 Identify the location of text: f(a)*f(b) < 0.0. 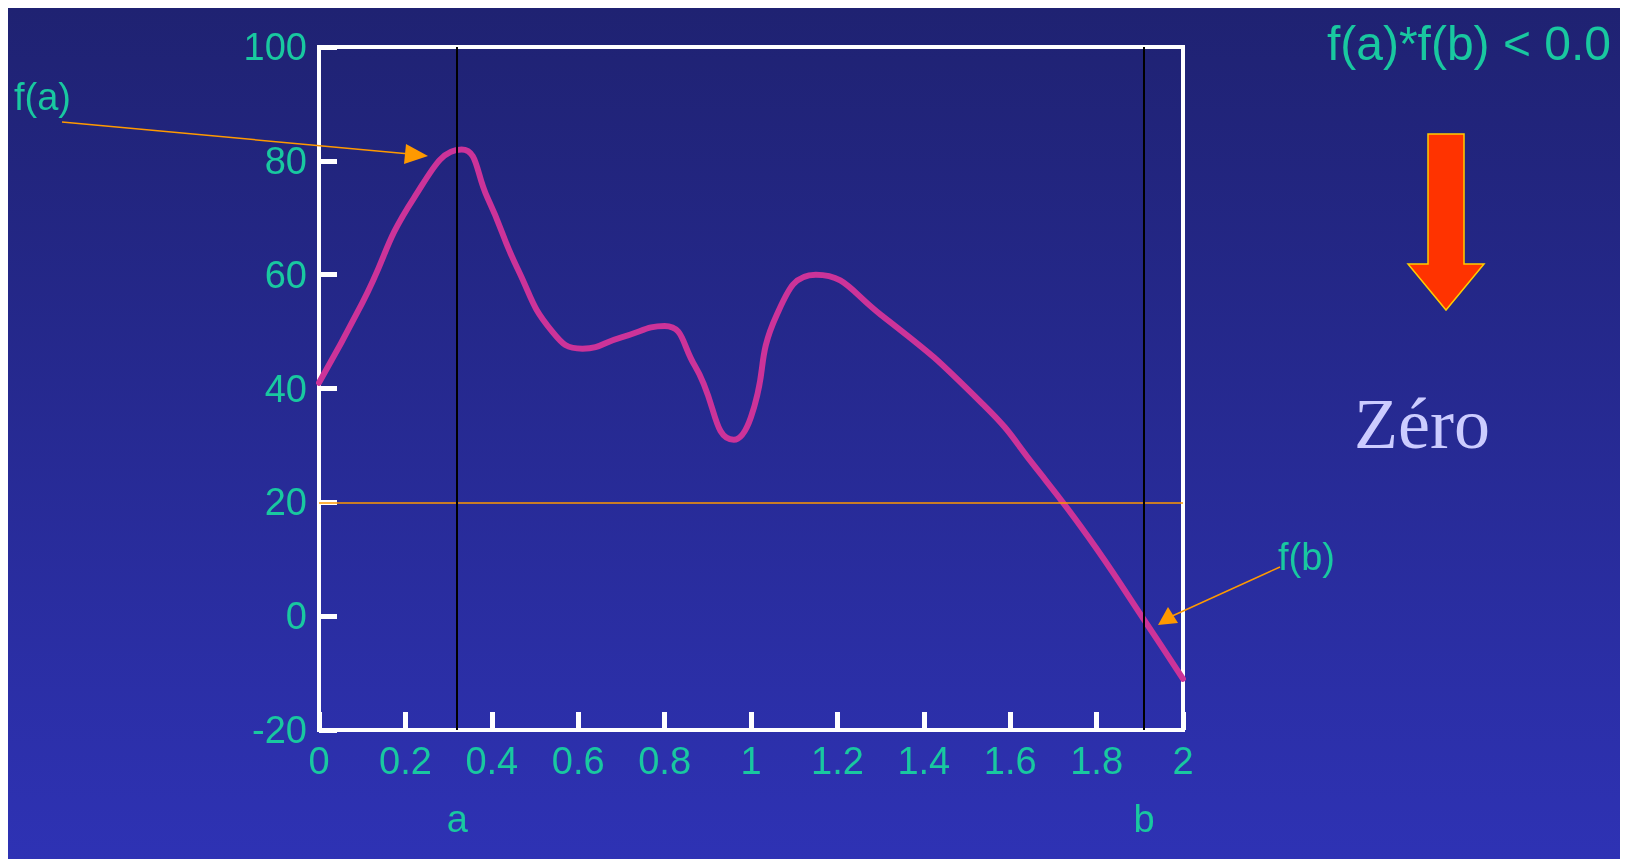
(1468, 43).